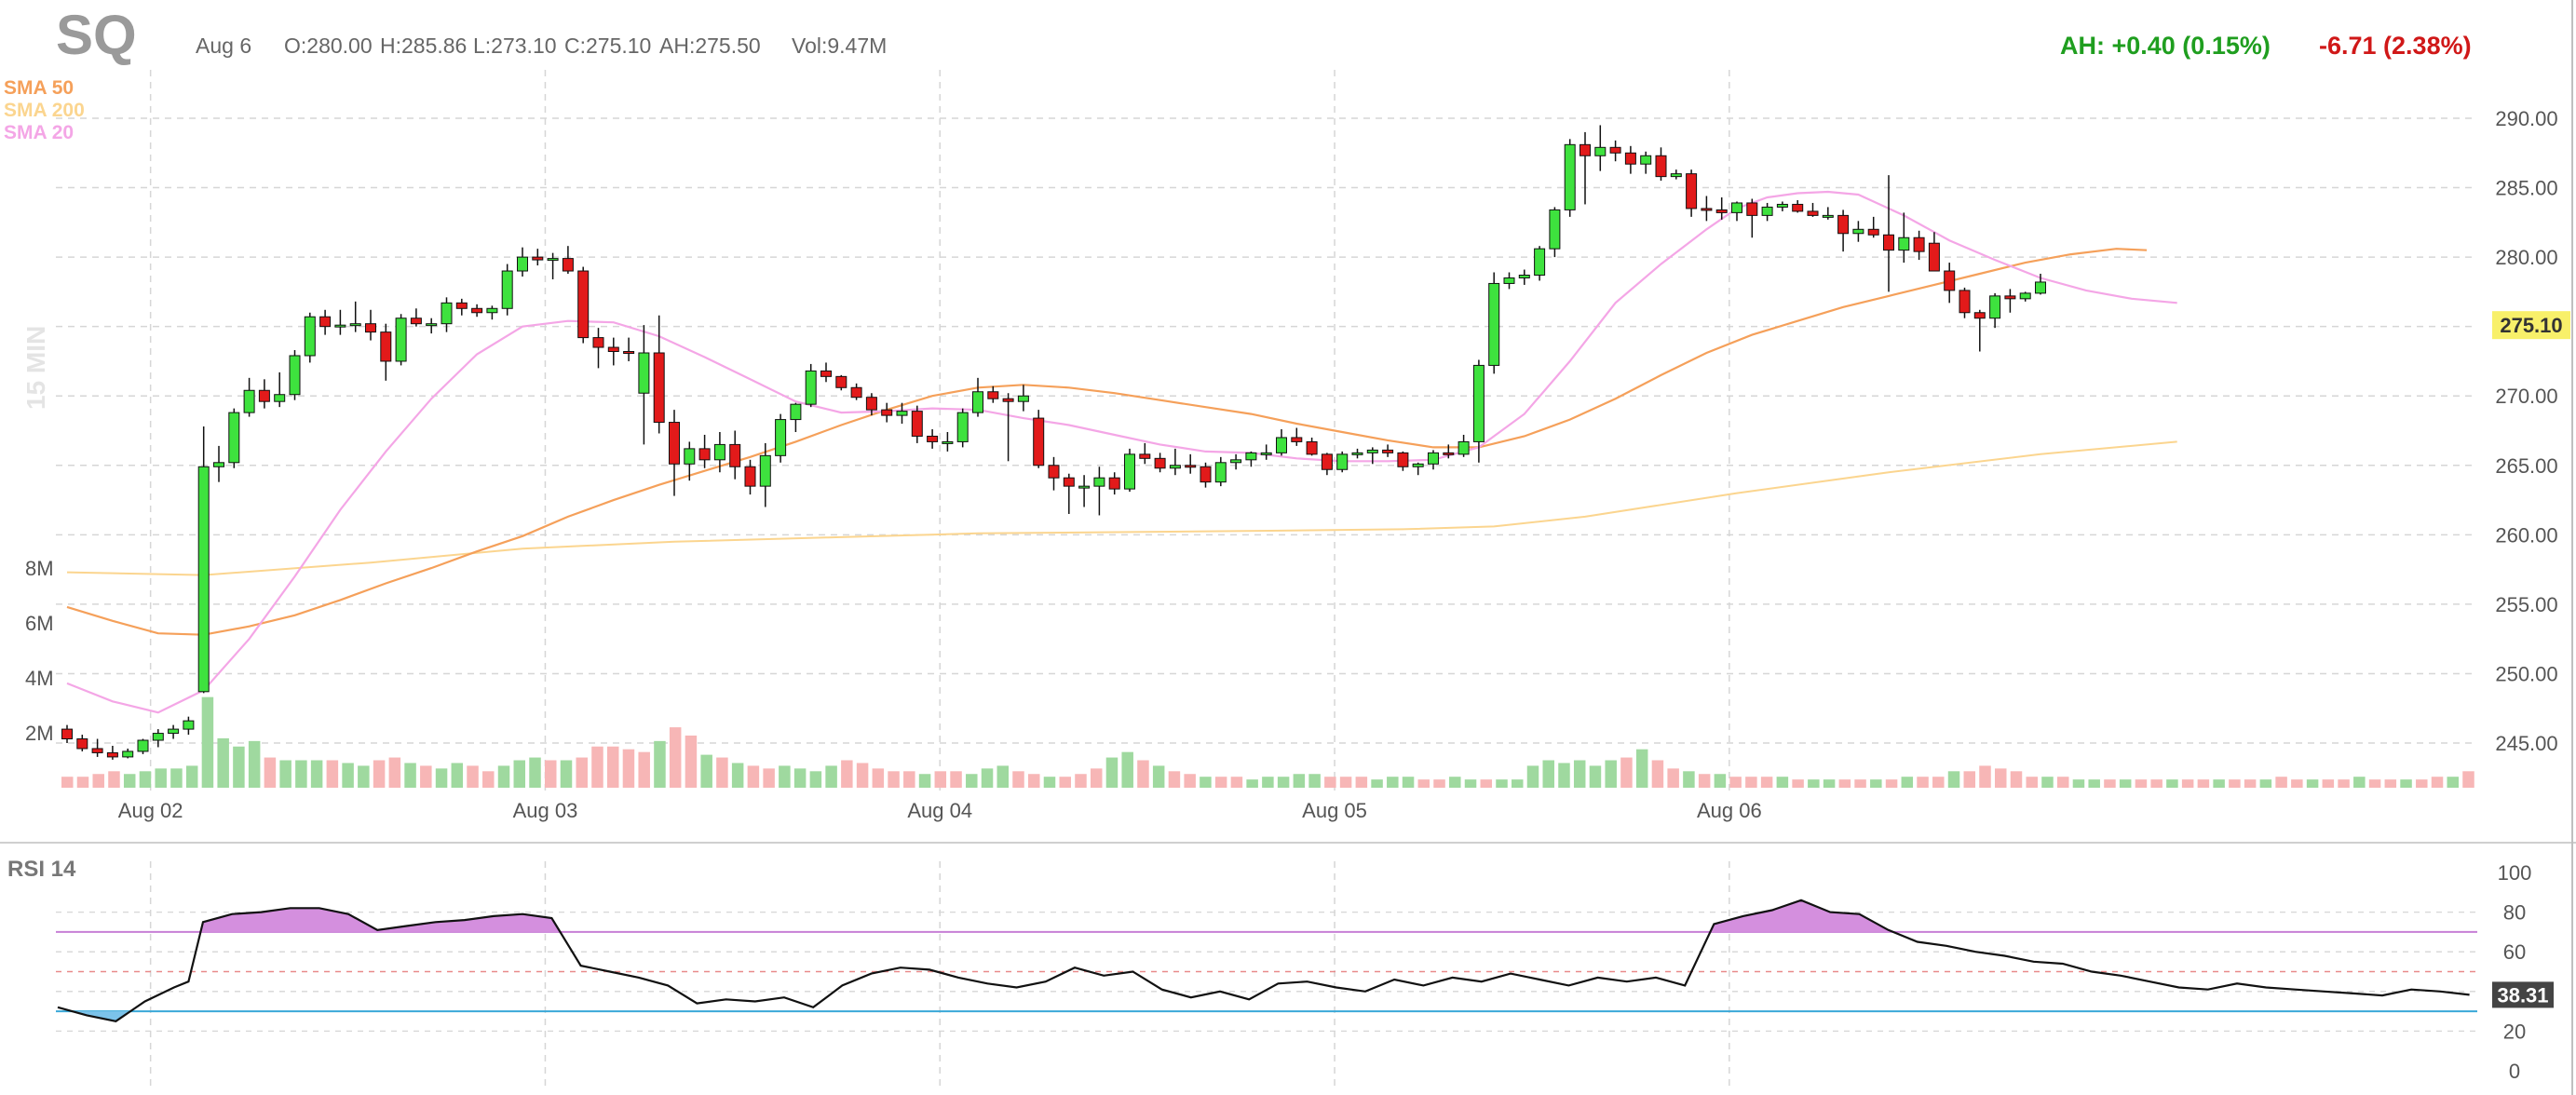 The image size is (2576, 1095). What do you see at coordinates (2395, 46) in the screenshot?
I see `day-change: -6.71 (2.38%)` at bounding box center [2395, 46].